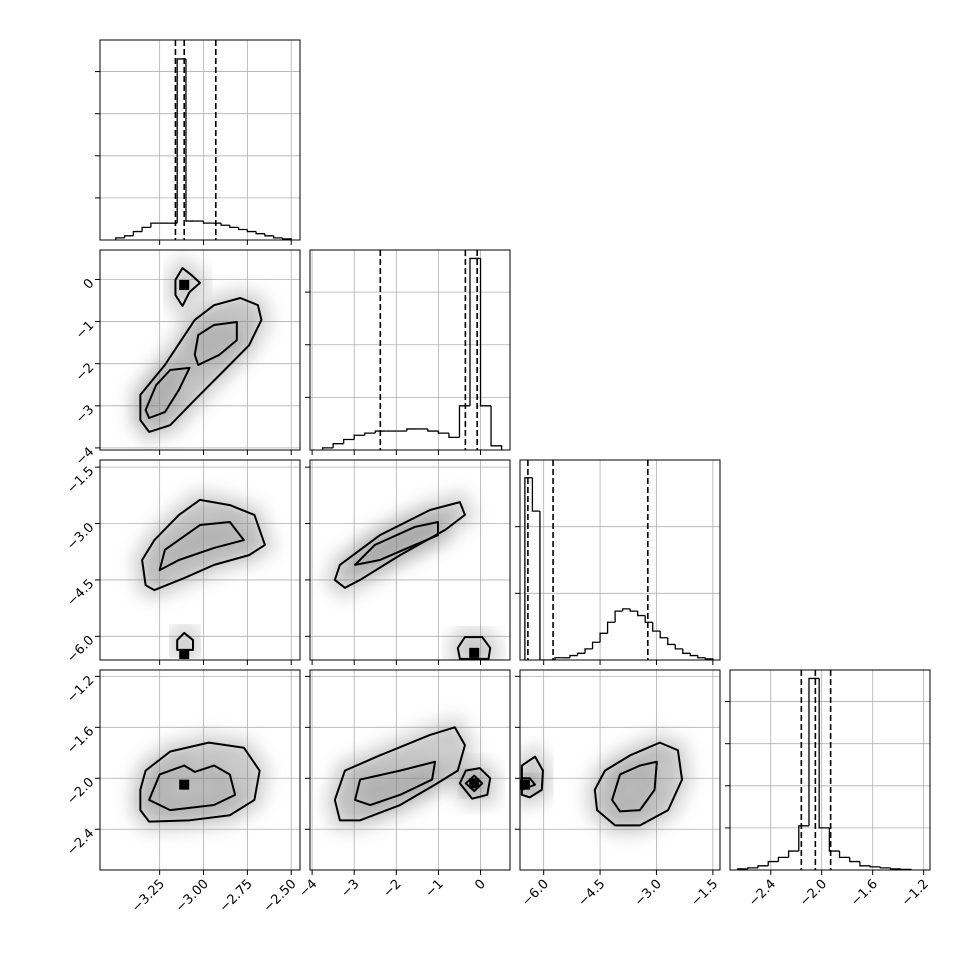 Image resolution: width=970 pixels, height=970 pixels. I want to click on y-tick-label: −6.0, so click(80, 649).